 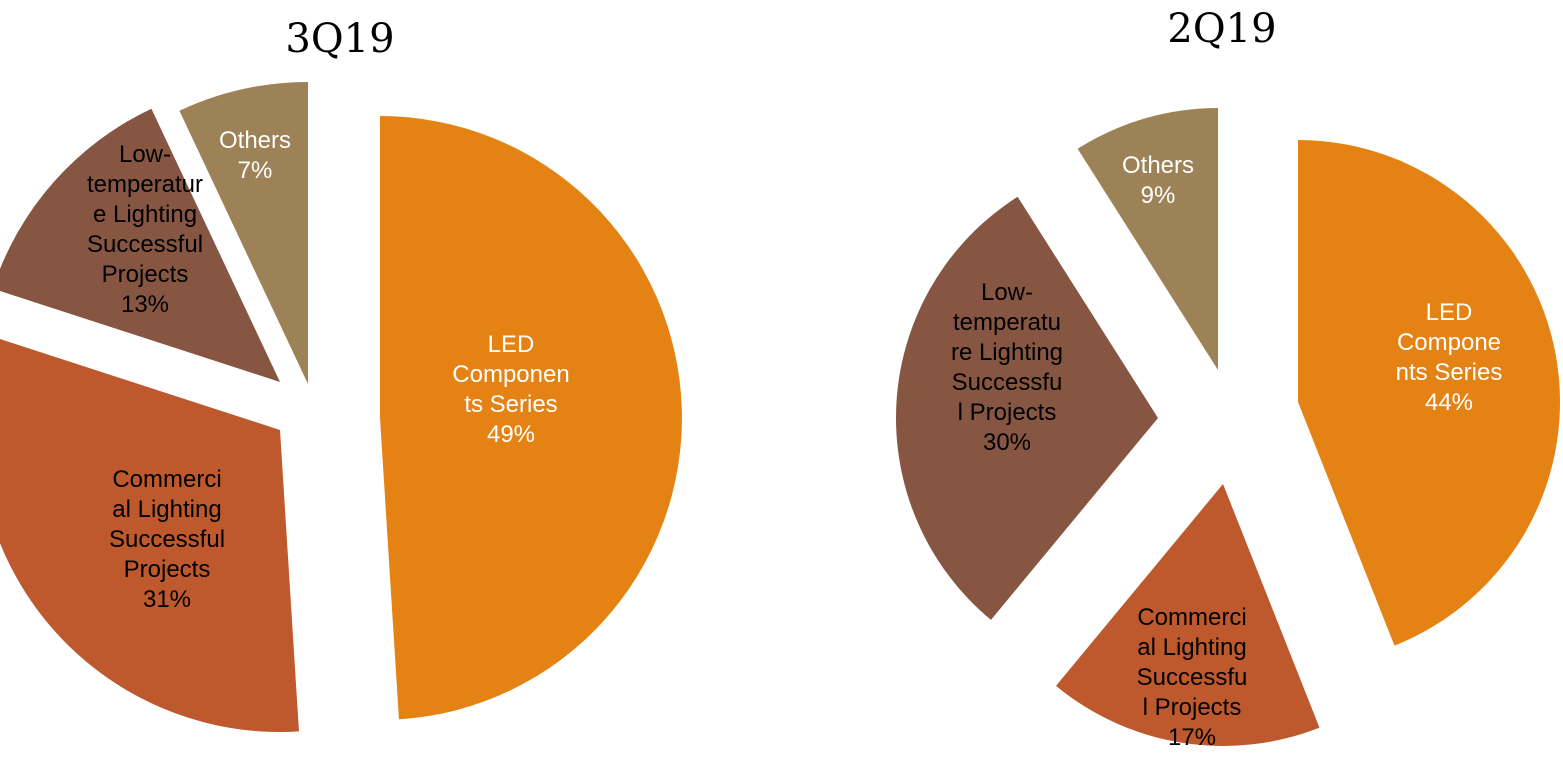 What do you see at coordinates (145, 304) in the screenshot?
I see `slice-value-label: 13%` at bounding box center [145, 304].